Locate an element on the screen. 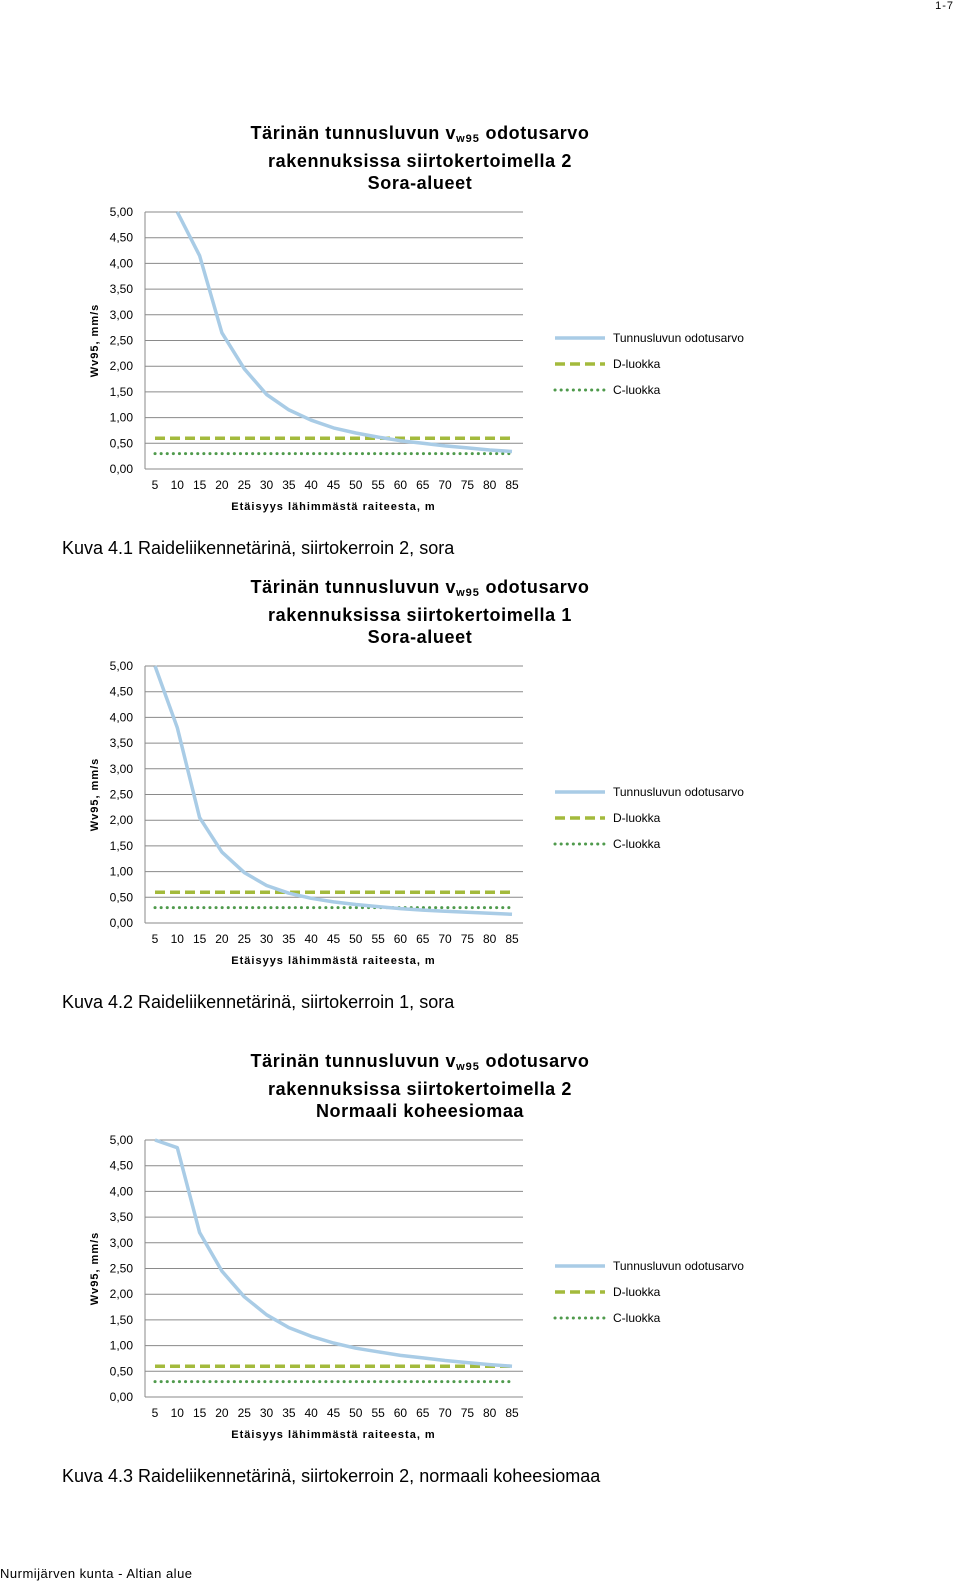 This screenshot has width=960, height=1583. page-footer: Nurmijärven kunta - Altian alue is located at coordinates (96, 1573).